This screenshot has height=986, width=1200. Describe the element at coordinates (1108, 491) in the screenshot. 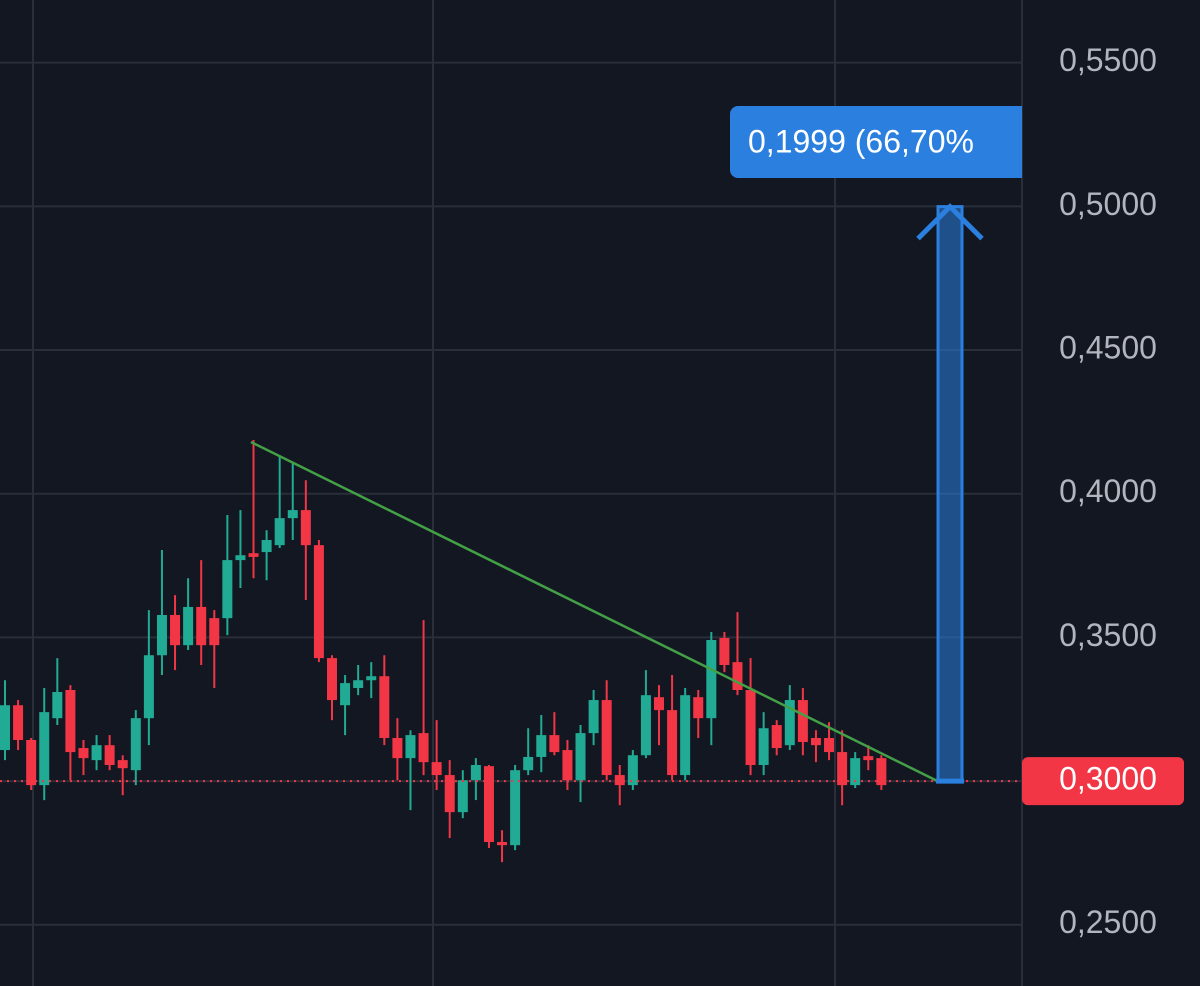

I see `y-tick-label: 0,4000` at that location.